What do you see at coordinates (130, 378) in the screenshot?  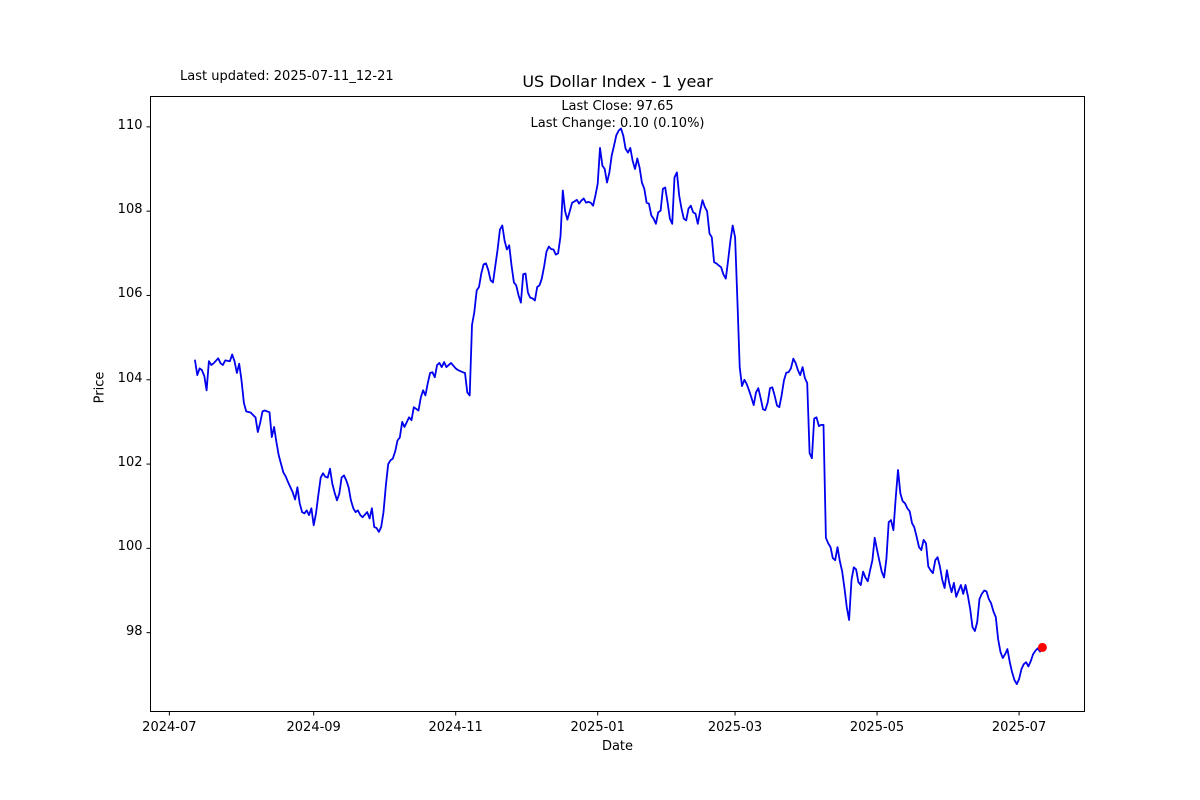 I see `y-tick-label: 104` at bounding box center [130, 378].